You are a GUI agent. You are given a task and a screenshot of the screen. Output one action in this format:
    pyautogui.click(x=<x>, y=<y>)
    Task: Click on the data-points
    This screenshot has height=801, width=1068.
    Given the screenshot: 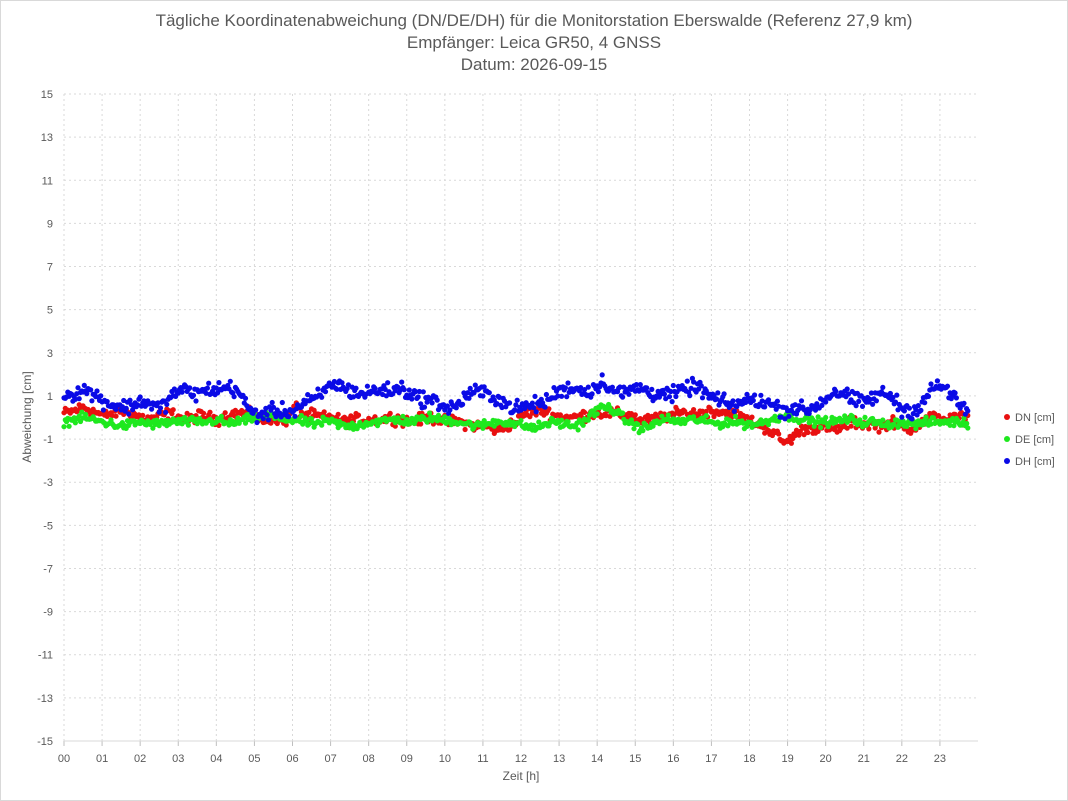 What is the action you would take?
    pyautogui.click(x=516, y=409)
    